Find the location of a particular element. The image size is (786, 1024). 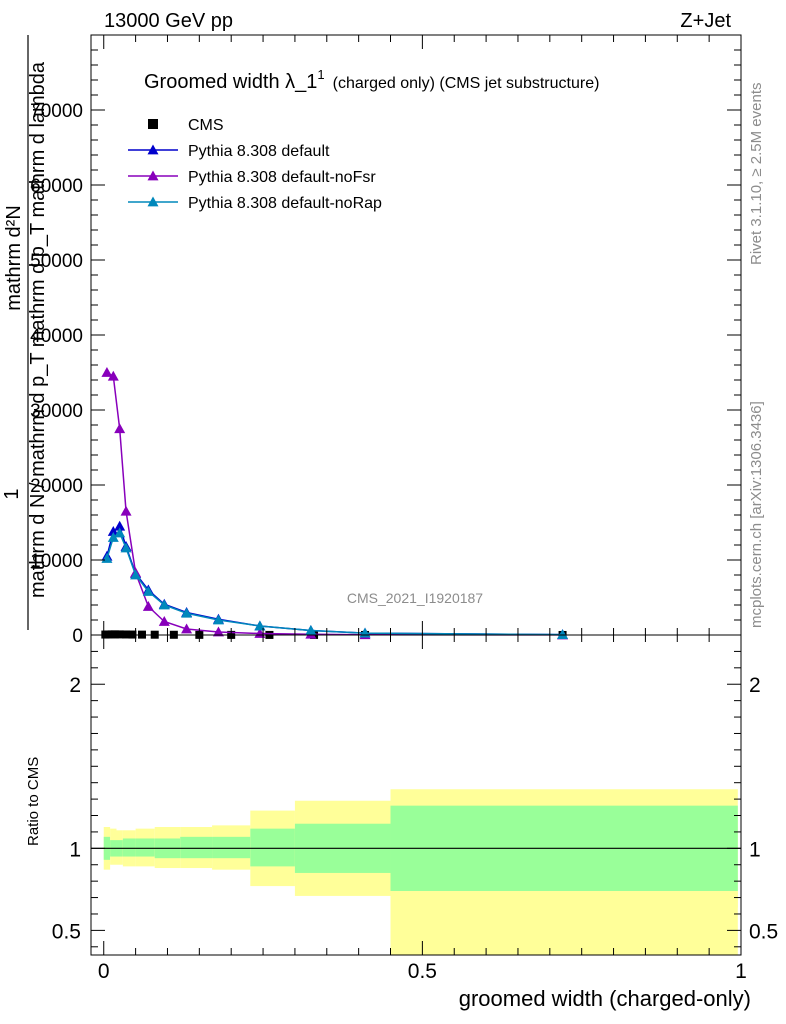

rivet-version-label: Rivet 3.1.10, ≥ 2.5M events is located at coordinates (756, 174).